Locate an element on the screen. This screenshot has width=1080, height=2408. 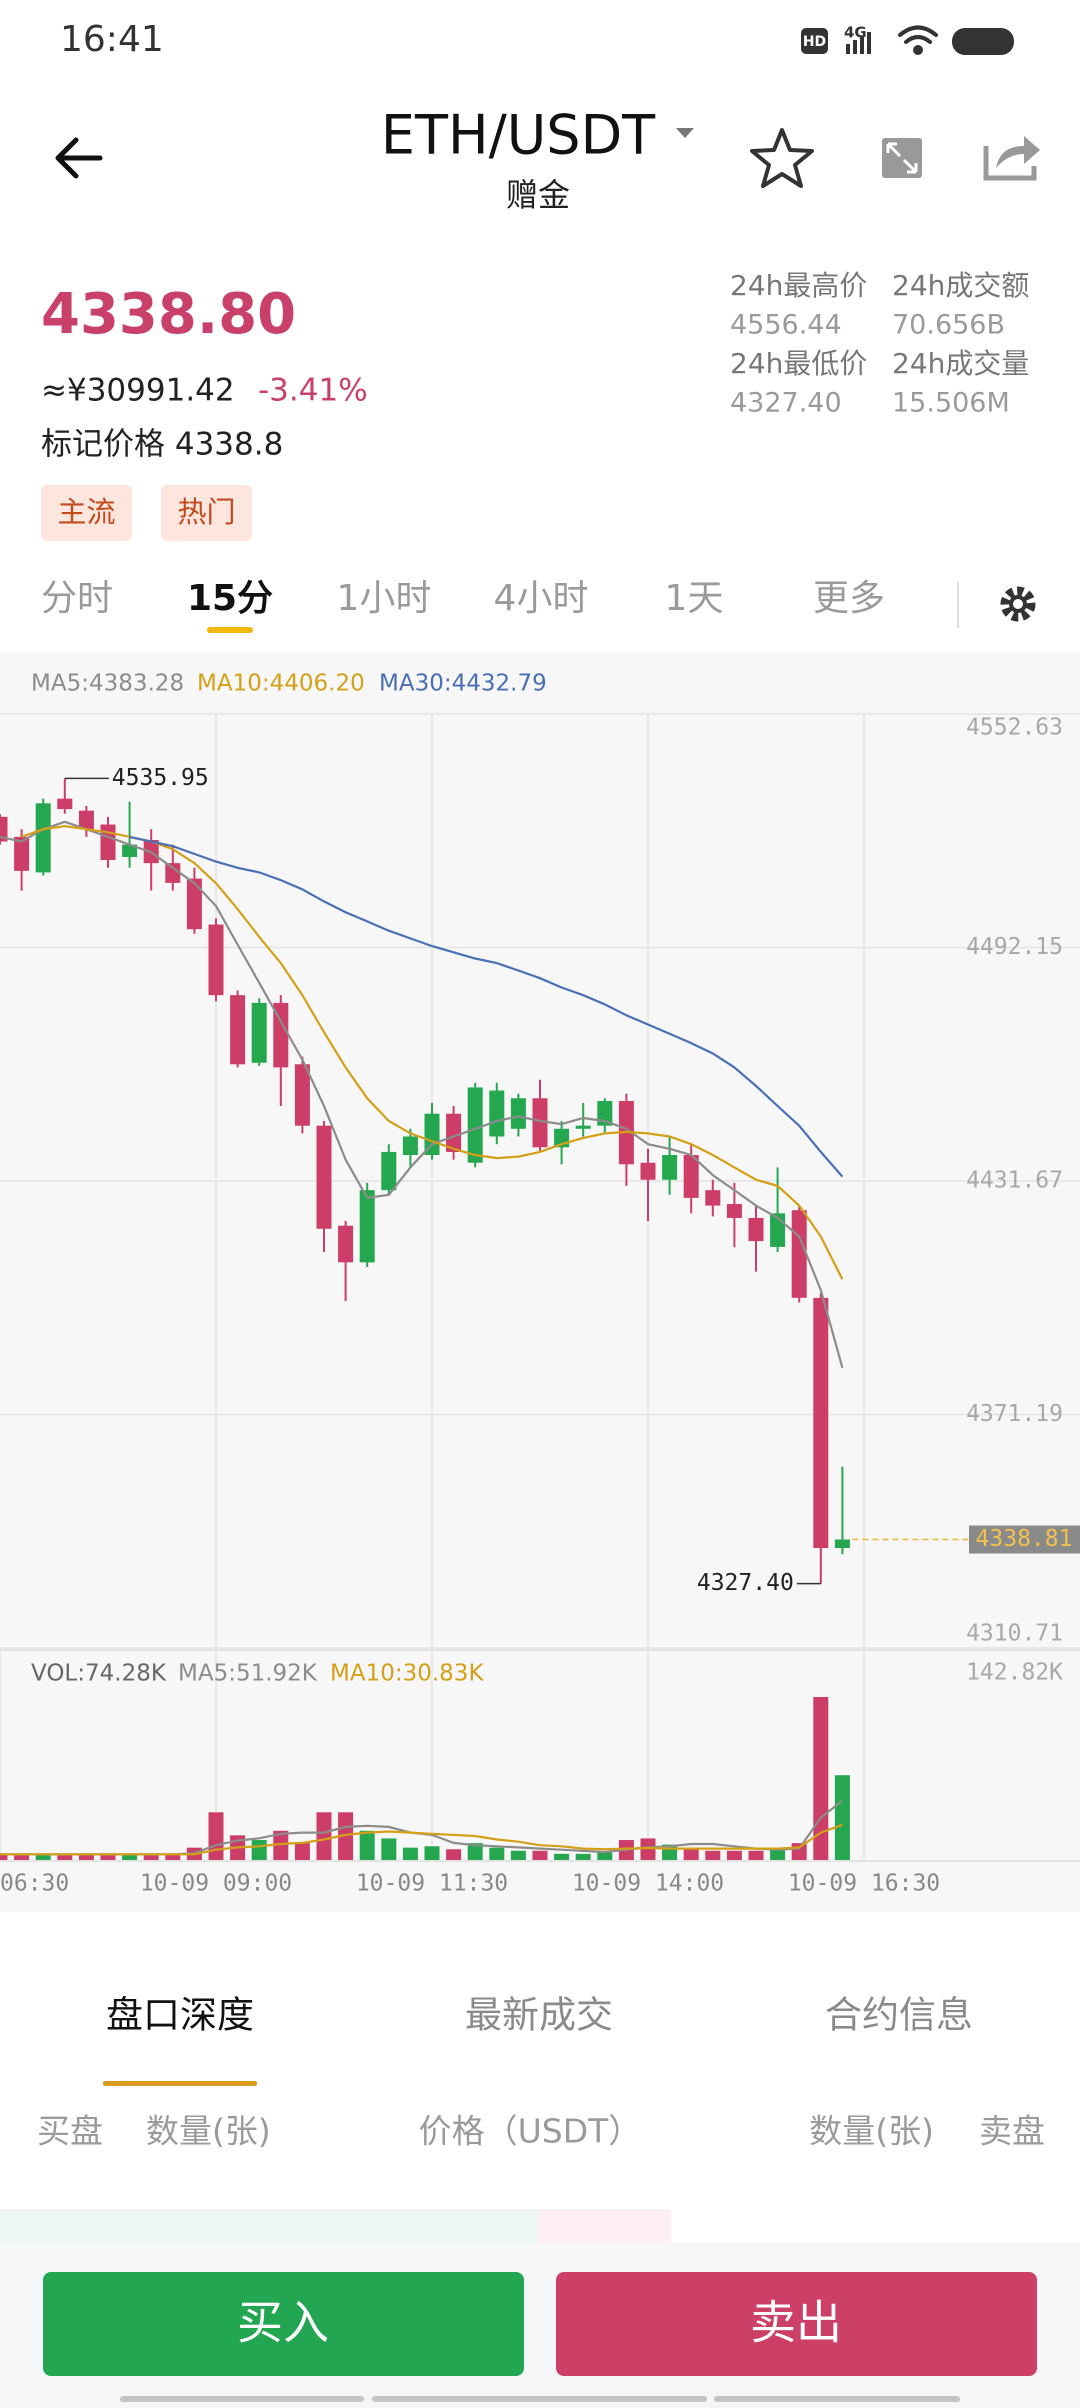
stat-value: 4327.40 is located at coordinates (786, 403).